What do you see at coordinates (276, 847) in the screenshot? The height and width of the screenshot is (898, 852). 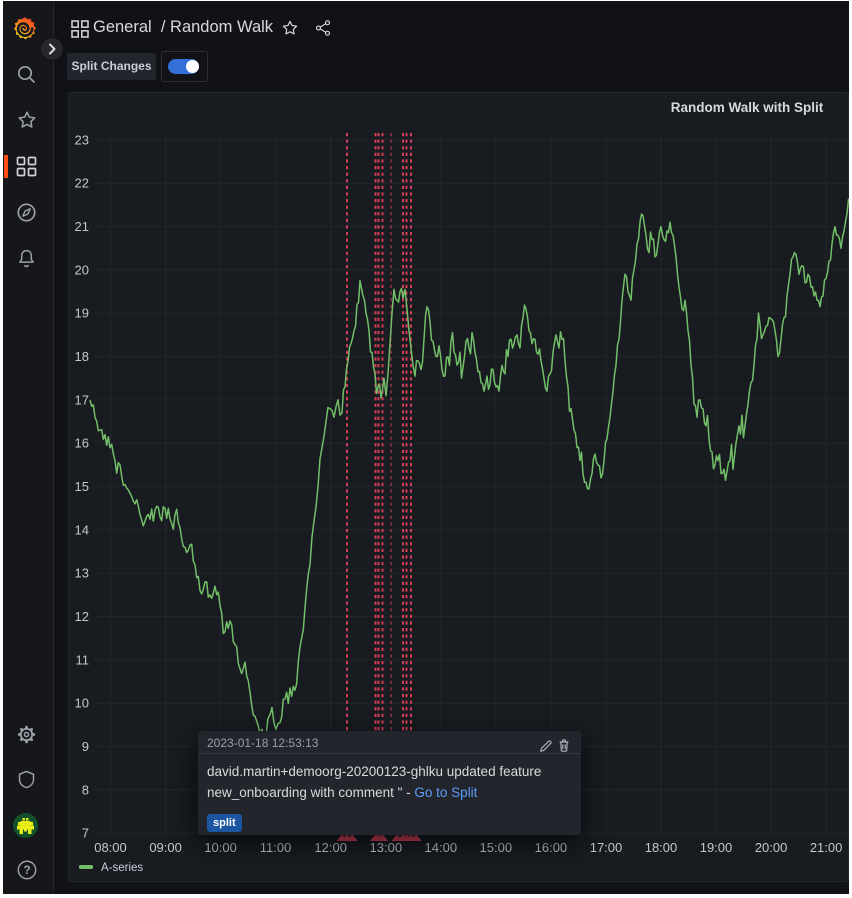 I see `svg-text: 11:00` at bounding box center [276, 847].